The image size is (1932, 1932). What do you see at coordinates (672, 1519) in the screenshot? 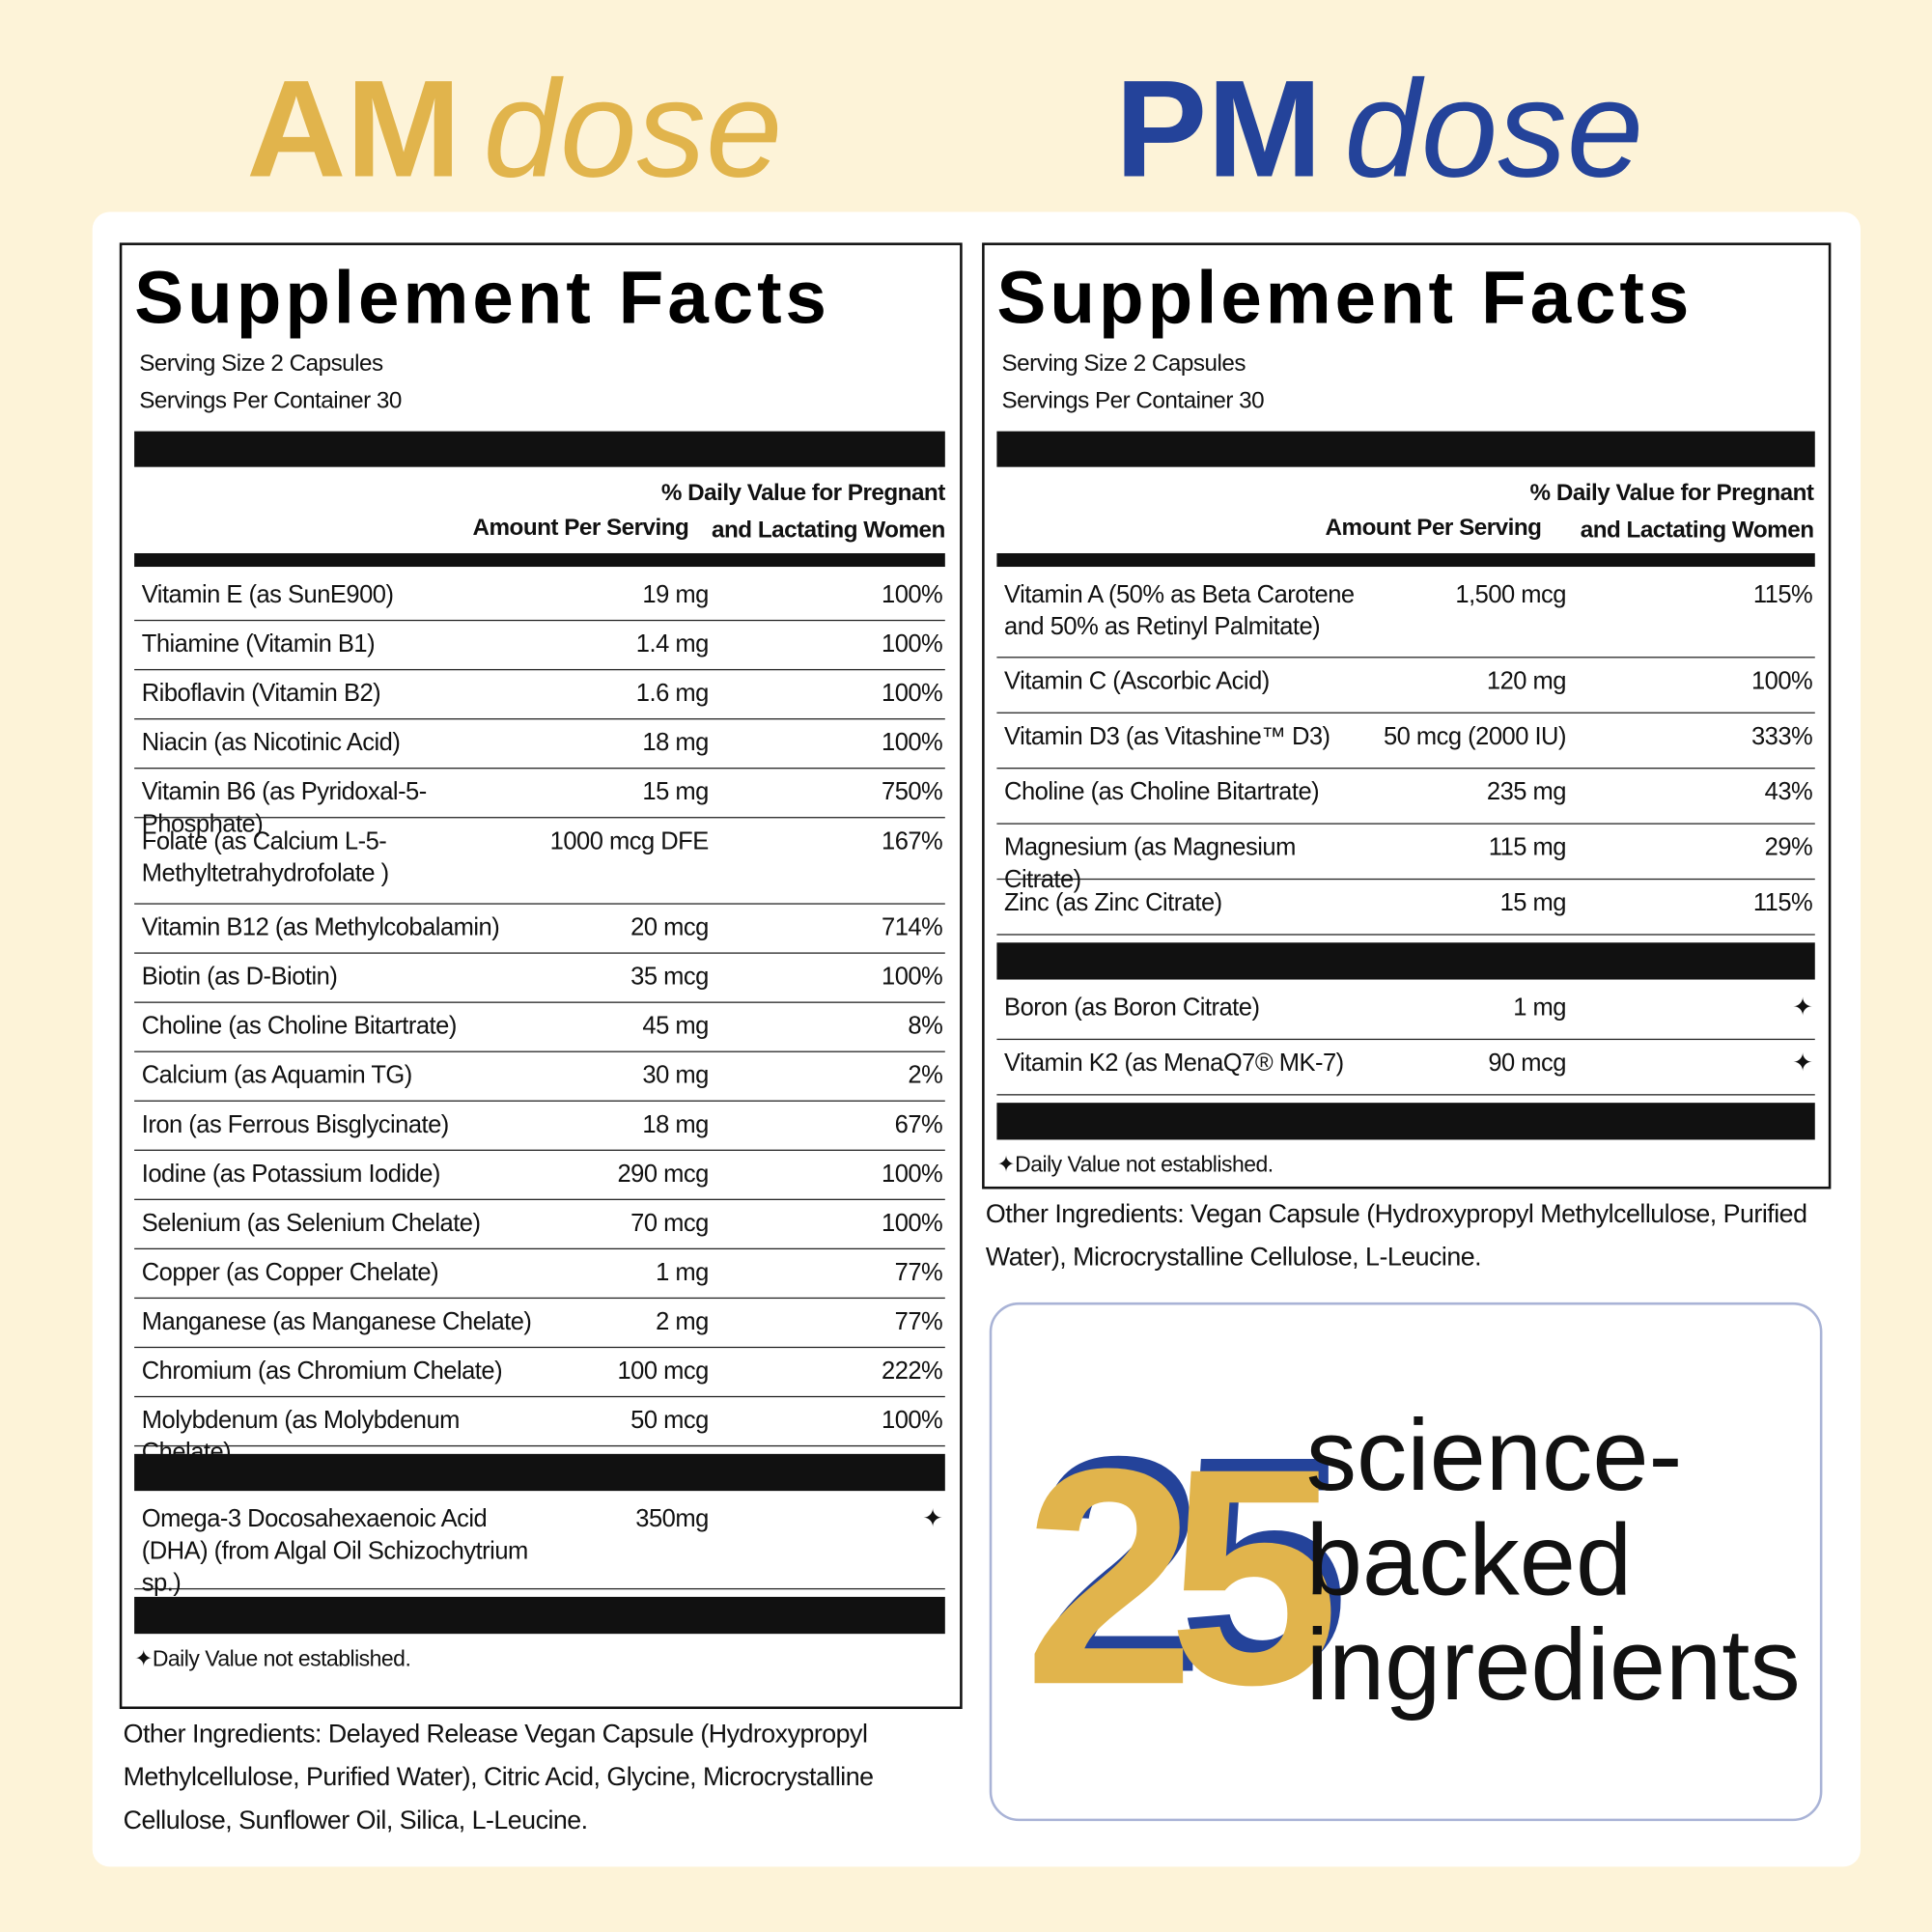
I see `amount: 350mg` at bounding box center [672, 1519].